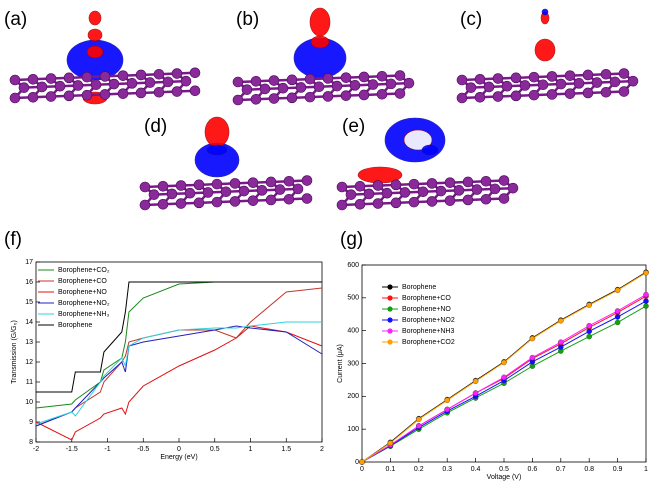 The image size is (650, 481). I want to click on y-tick-label: 11, so click(29, 382).